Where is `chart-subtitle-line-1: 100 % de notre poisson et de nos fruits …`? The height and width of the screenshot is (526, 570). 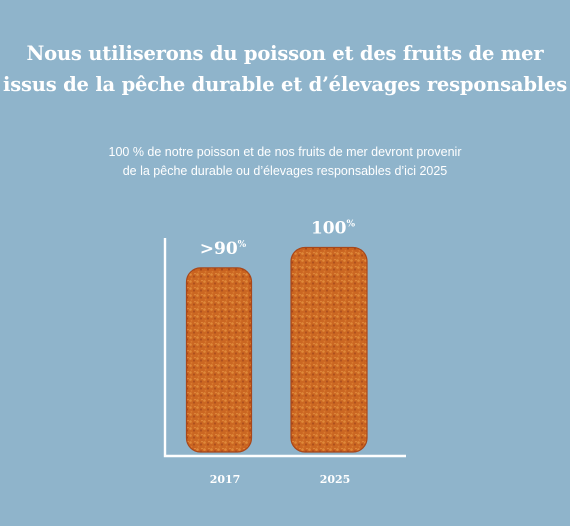 chart-subtitle-line-1: 100 % de notre poisson et de nos fruits … is located at coordinates (285, 152).